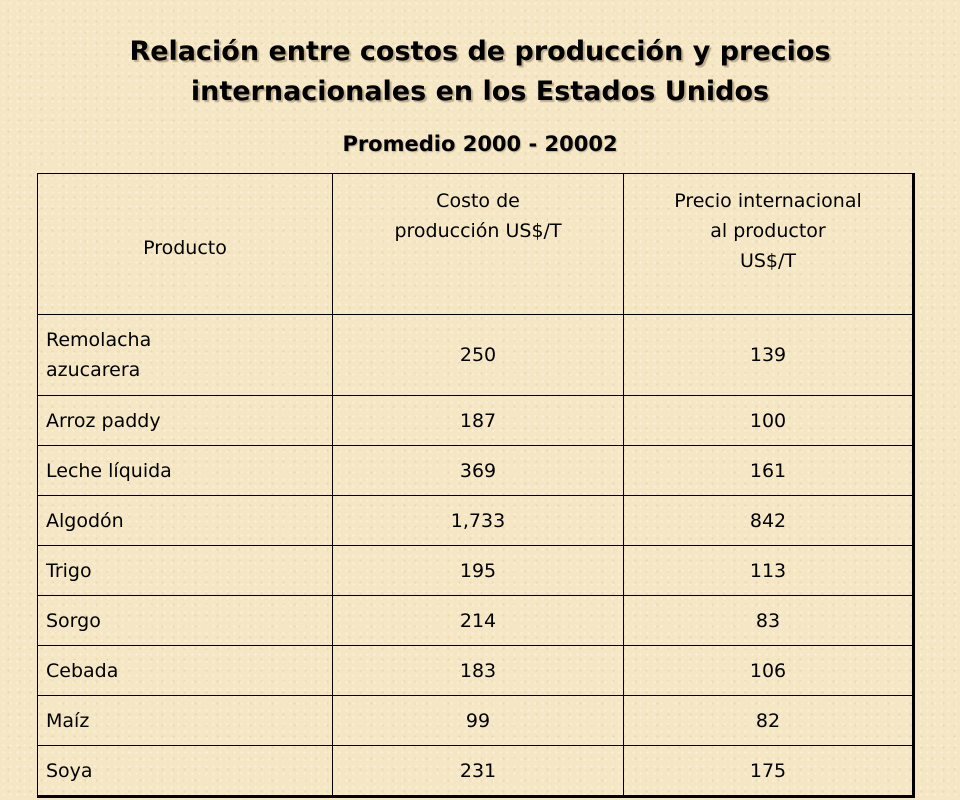 The height and width of the screenshot is (800, 960). What do you see at coordinates (185, 620) in the screenshot?
I see `cell-producto: Sorgo` at bounding box center [185, 620].